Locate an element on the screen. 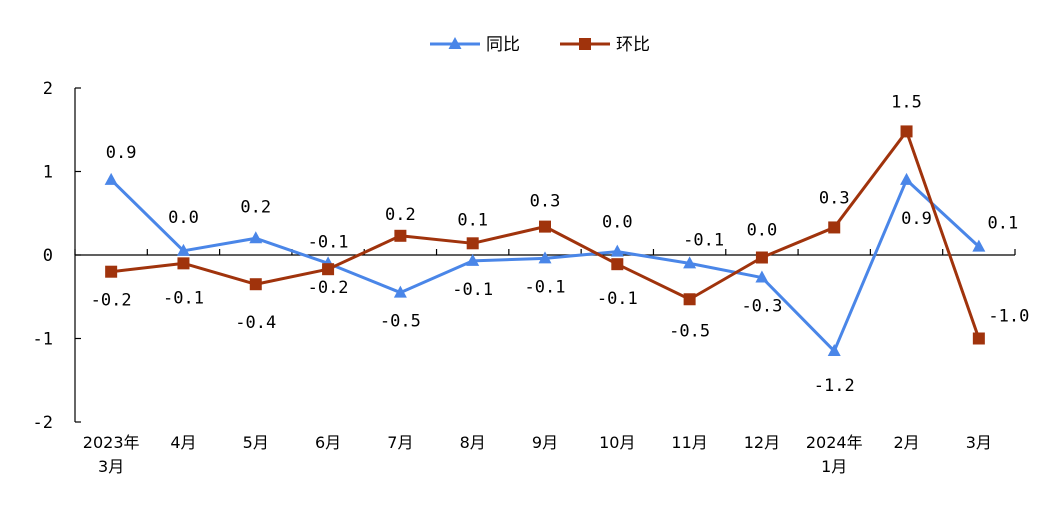  y-tick-label: 0 is located at coordinates (48, 256).